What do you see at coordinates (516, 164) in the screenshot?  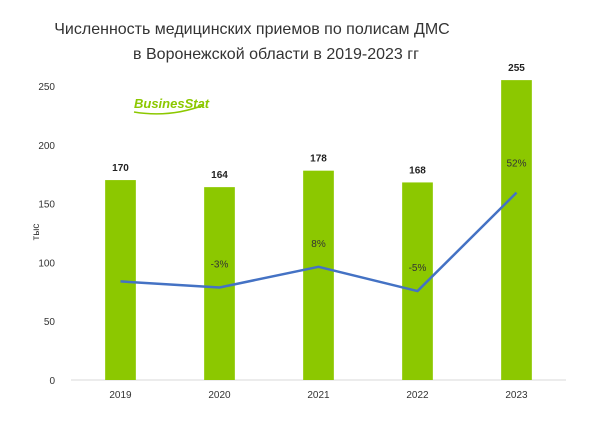 I see `growth-label: 52%` at bounding box center [516, 164].